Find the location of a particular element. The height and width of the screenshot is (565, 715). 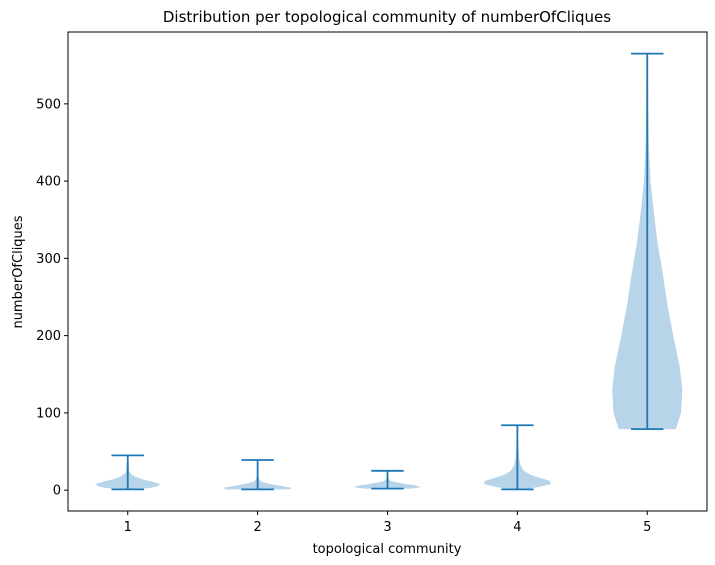

y-tick-label: 400 is located at coordinates (48, 182).